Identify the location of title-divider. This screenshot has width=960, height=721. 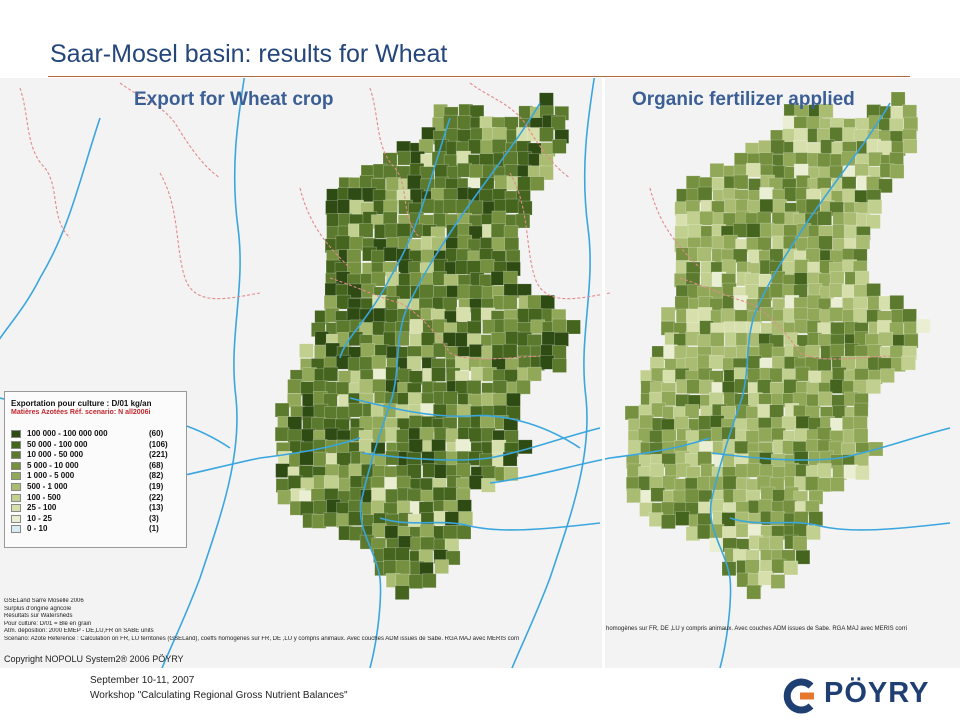
(479, 76).